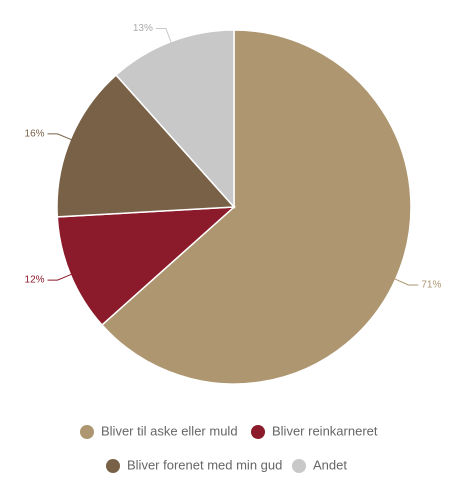 The width and height of the screenshot is (453, 496). What do you see at coordinates (330, 464) in the screenshot?
I see `legend-label: Andet` at bounding box center [330, 464].